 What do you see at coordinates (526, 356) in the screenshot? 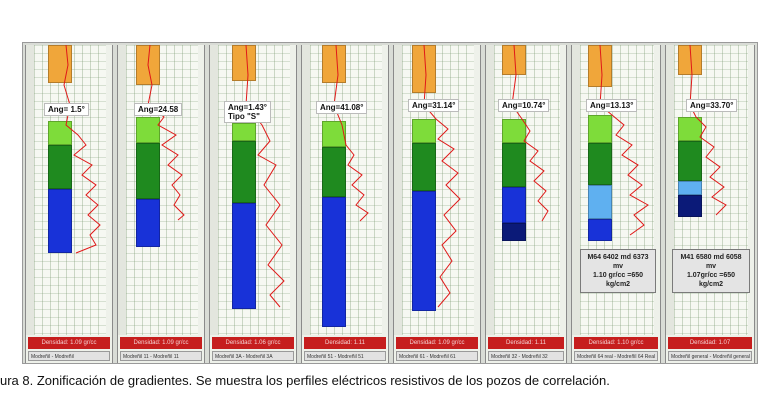
I see `track-selector: Modreñil 32 - Modreñil 32` at bounding box center [526, 356].